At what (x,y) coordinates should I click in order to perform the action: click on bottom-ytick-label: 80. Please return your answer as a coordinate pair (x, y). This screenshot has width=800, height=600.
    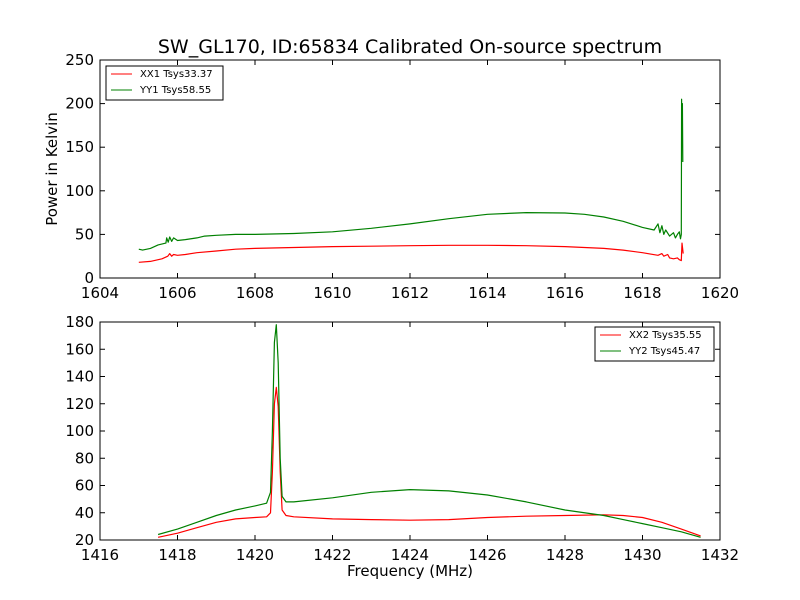
    Looking at the image, I should click on (84, 458).